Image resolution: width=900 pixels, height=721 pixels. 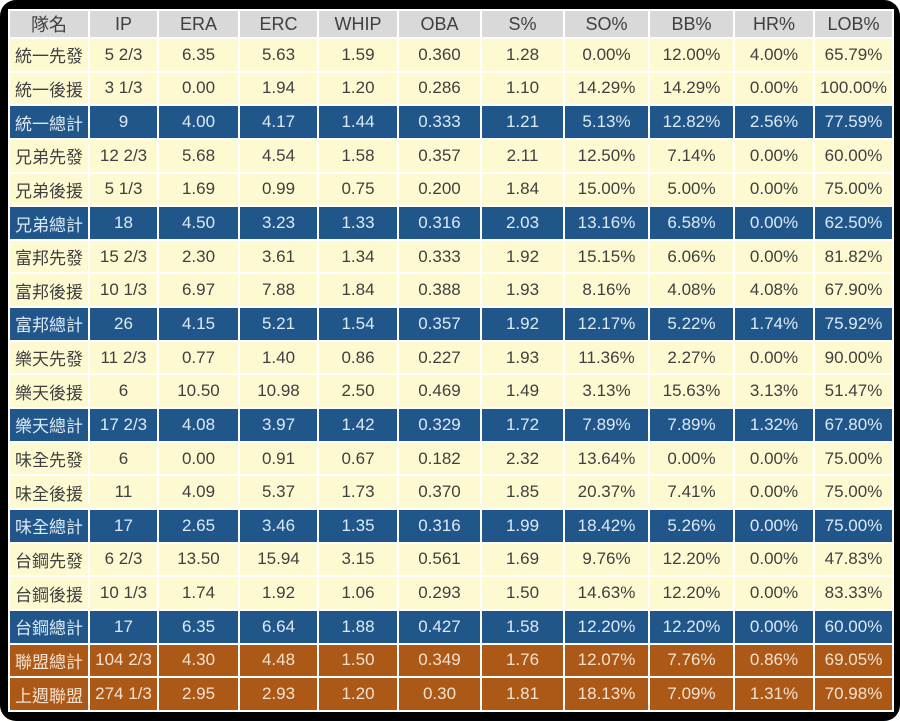 I want to click on stat-cell: 12.07%, so click(x=606, y=660).